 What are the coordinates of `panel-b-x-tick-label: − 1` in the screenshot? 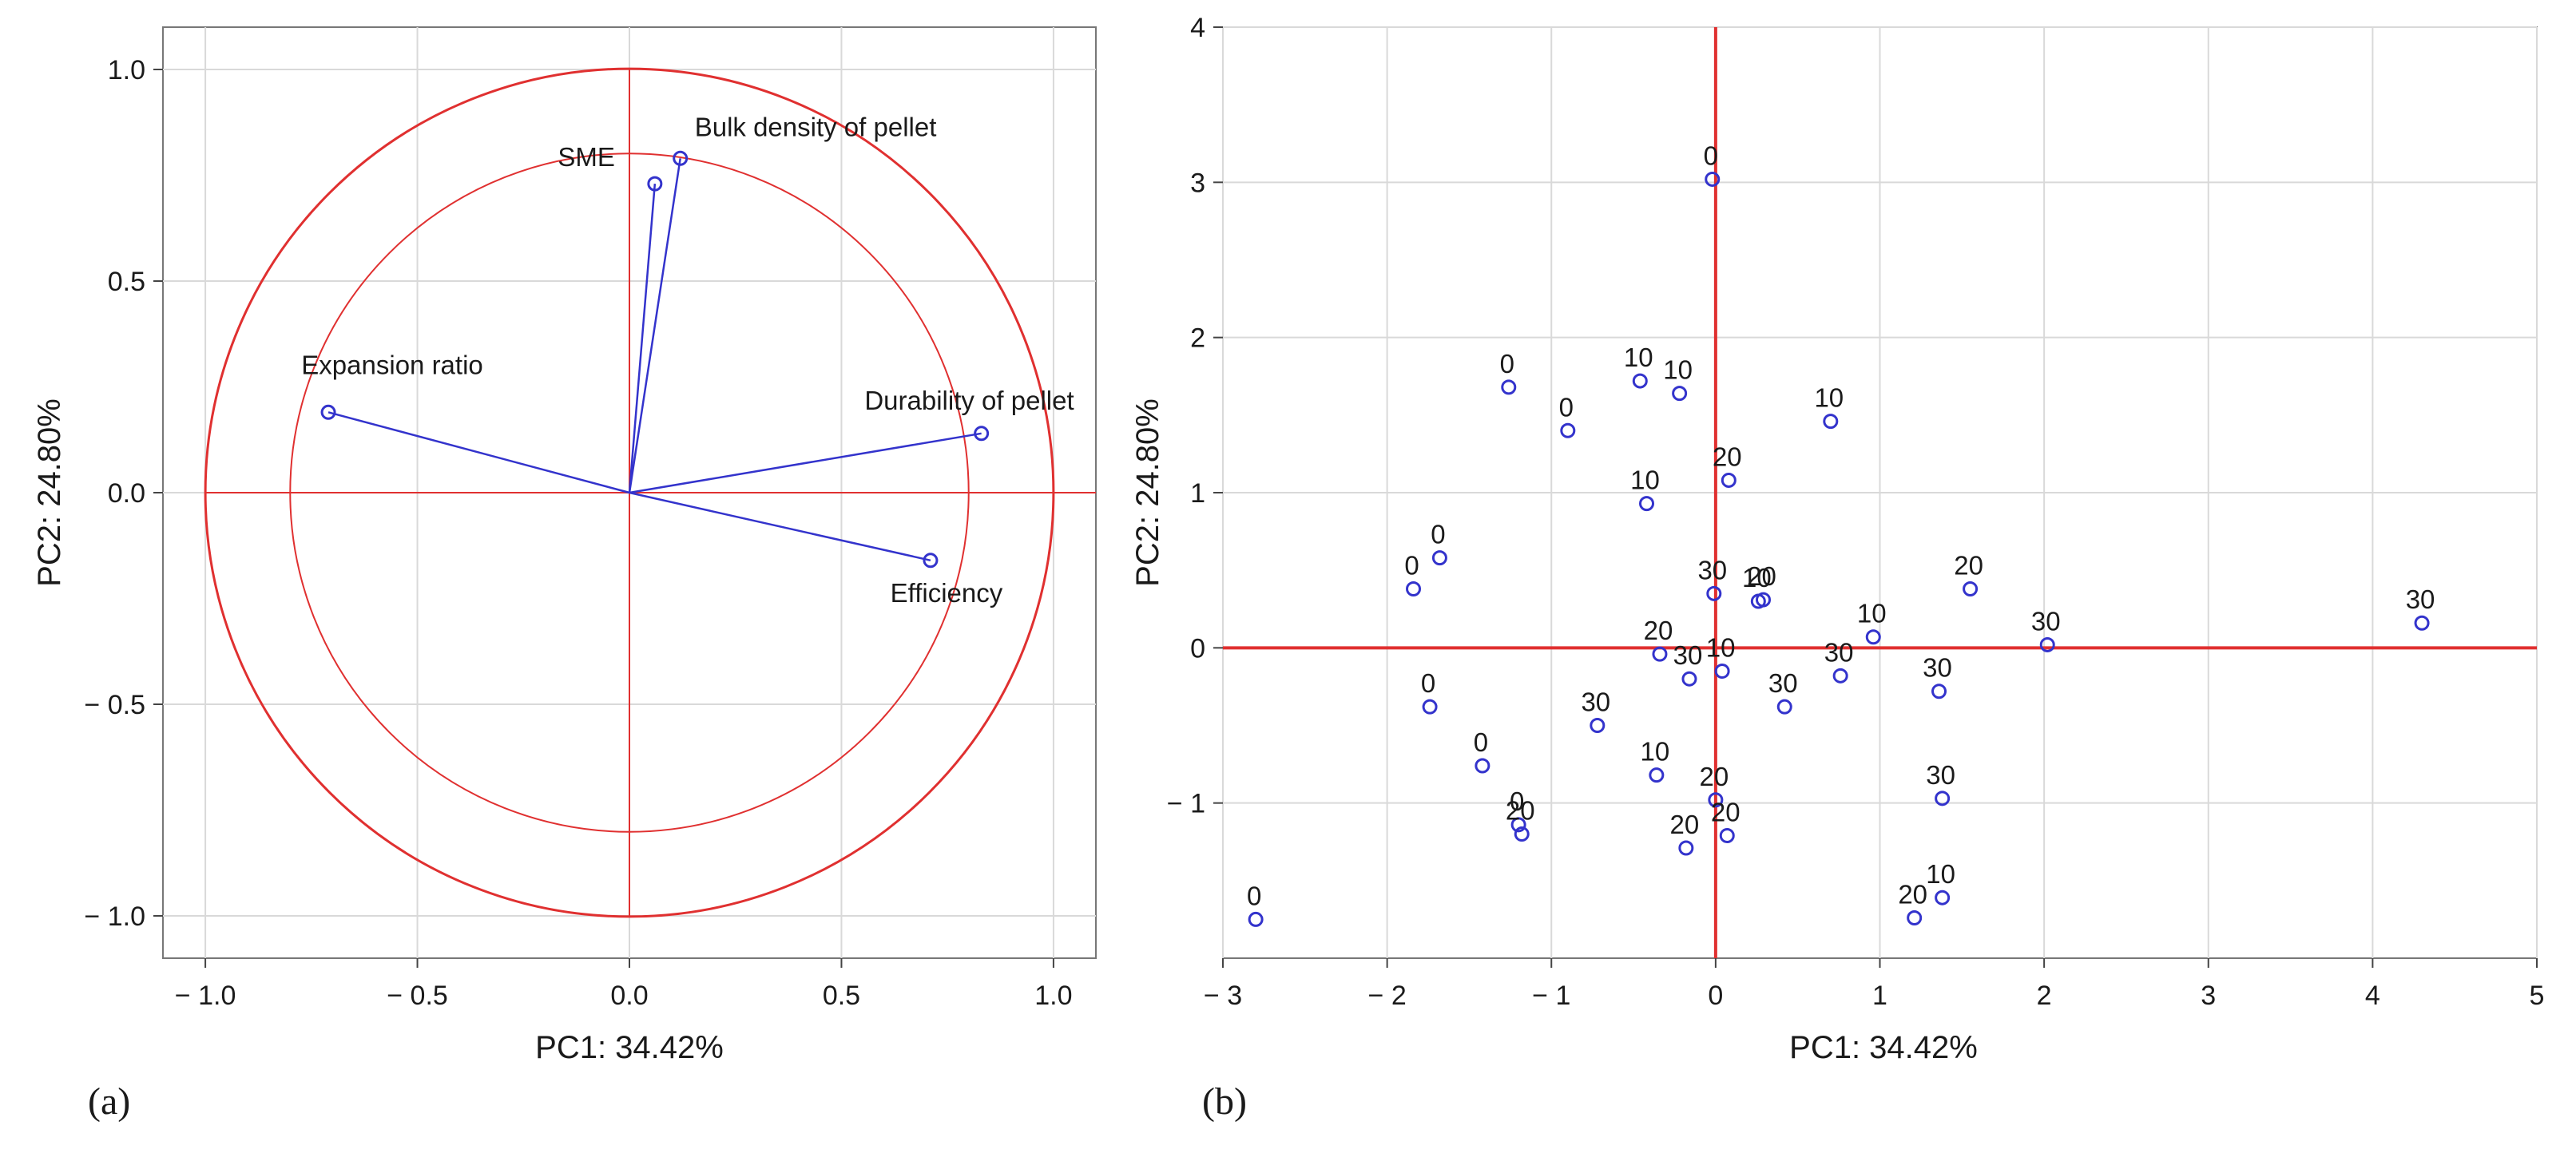 It's located at (1551, 996).